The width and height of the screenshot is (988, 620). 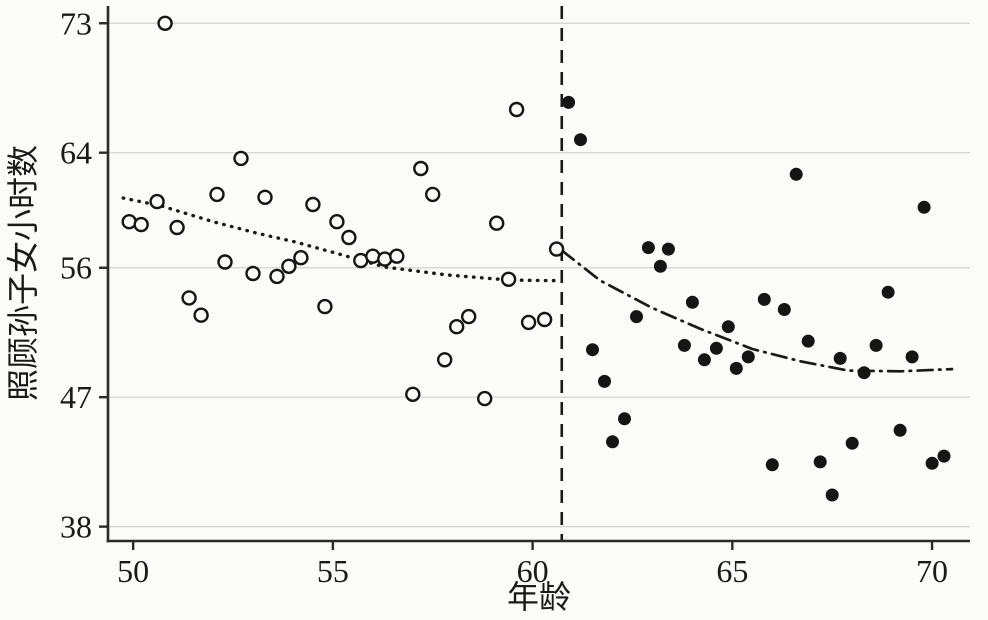 I want to click on x-tick-label: 70, so click(x=932, y=571).